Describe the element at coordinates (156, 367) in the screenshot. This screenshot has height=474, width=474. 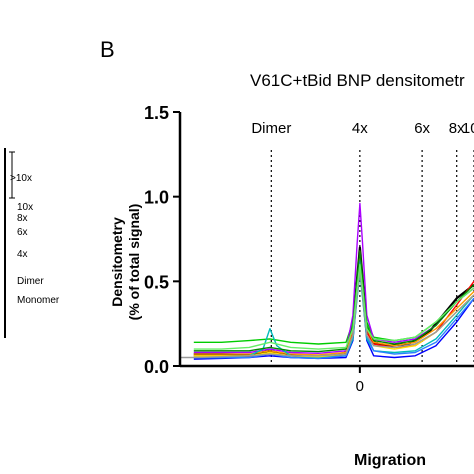
I see `y-tick-label-0: 0.0` at that location.